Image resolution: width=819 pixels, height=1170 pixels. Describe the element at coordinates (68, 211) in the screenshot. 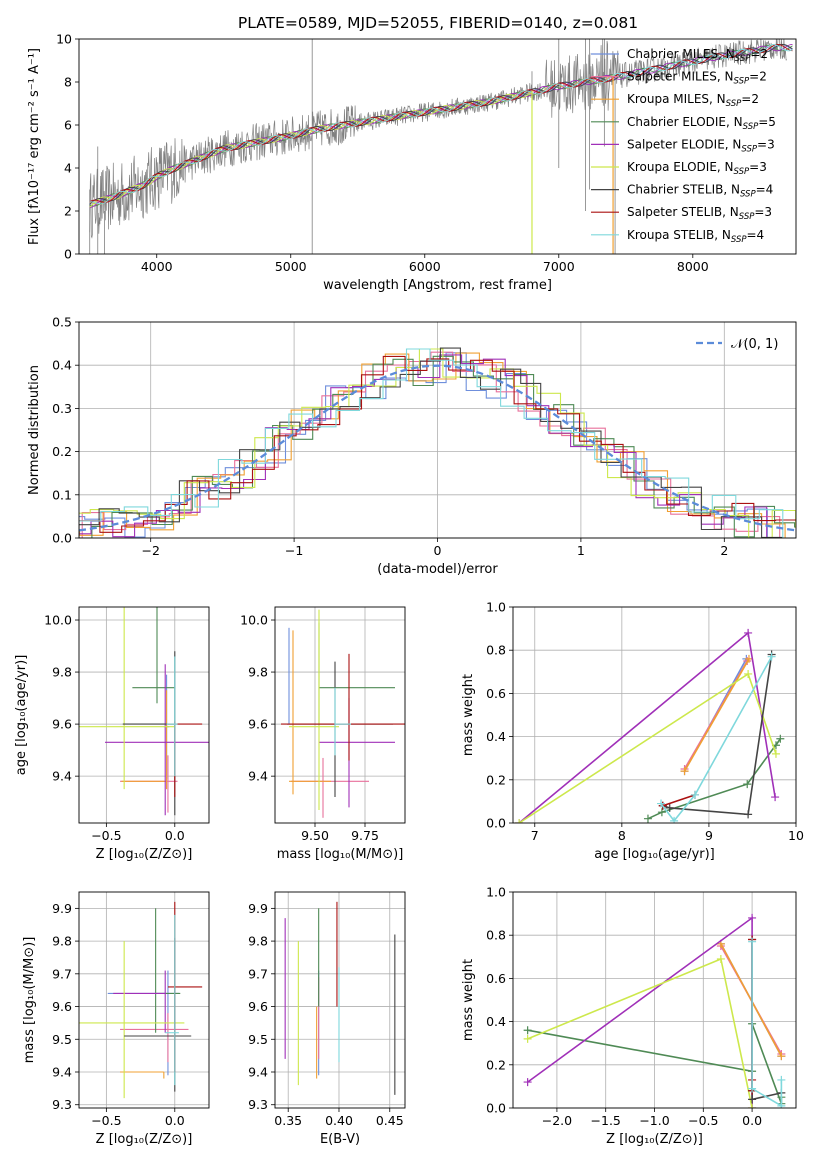

I see `y-tick-label: 2` at that location.